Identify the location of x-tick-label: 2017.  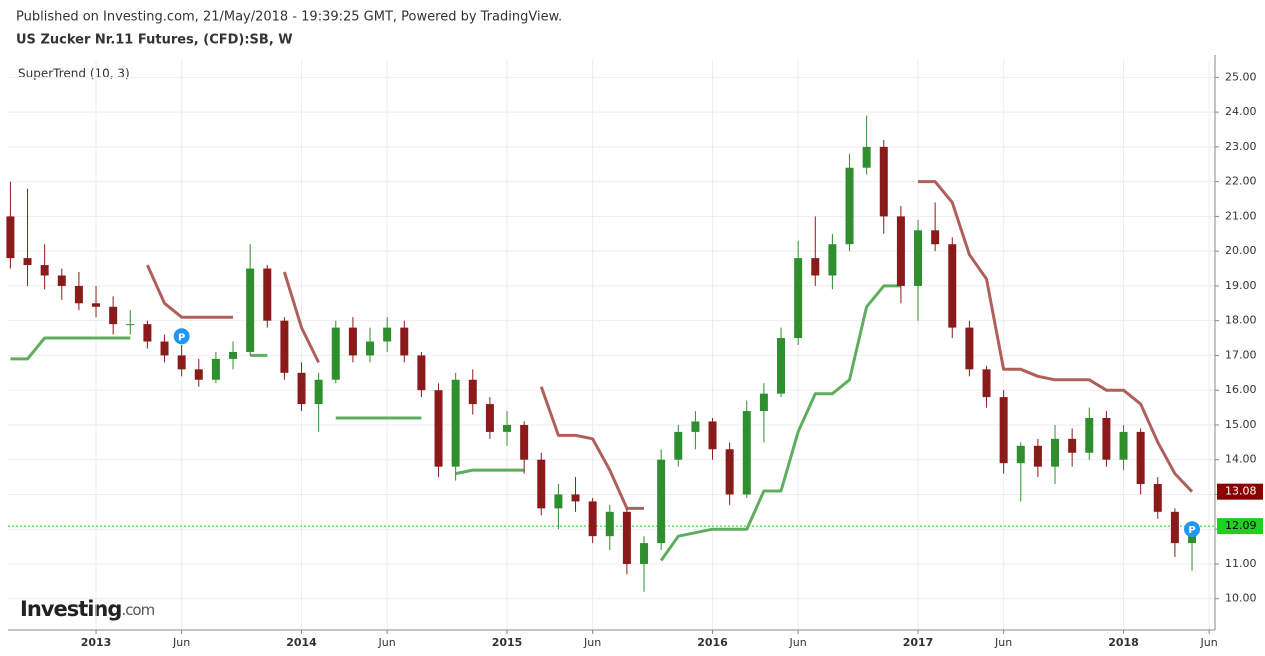
(918, 642).